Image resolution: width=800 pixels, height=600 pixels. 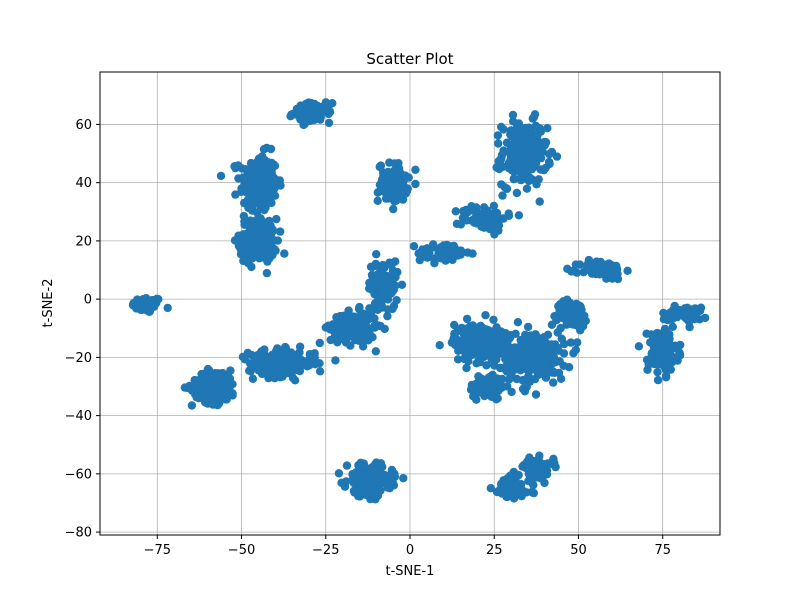 What do you see at coordinates (494, 550) in the screenshot?
I see `x-tick-label: 25` at bounding box center [494, 550].